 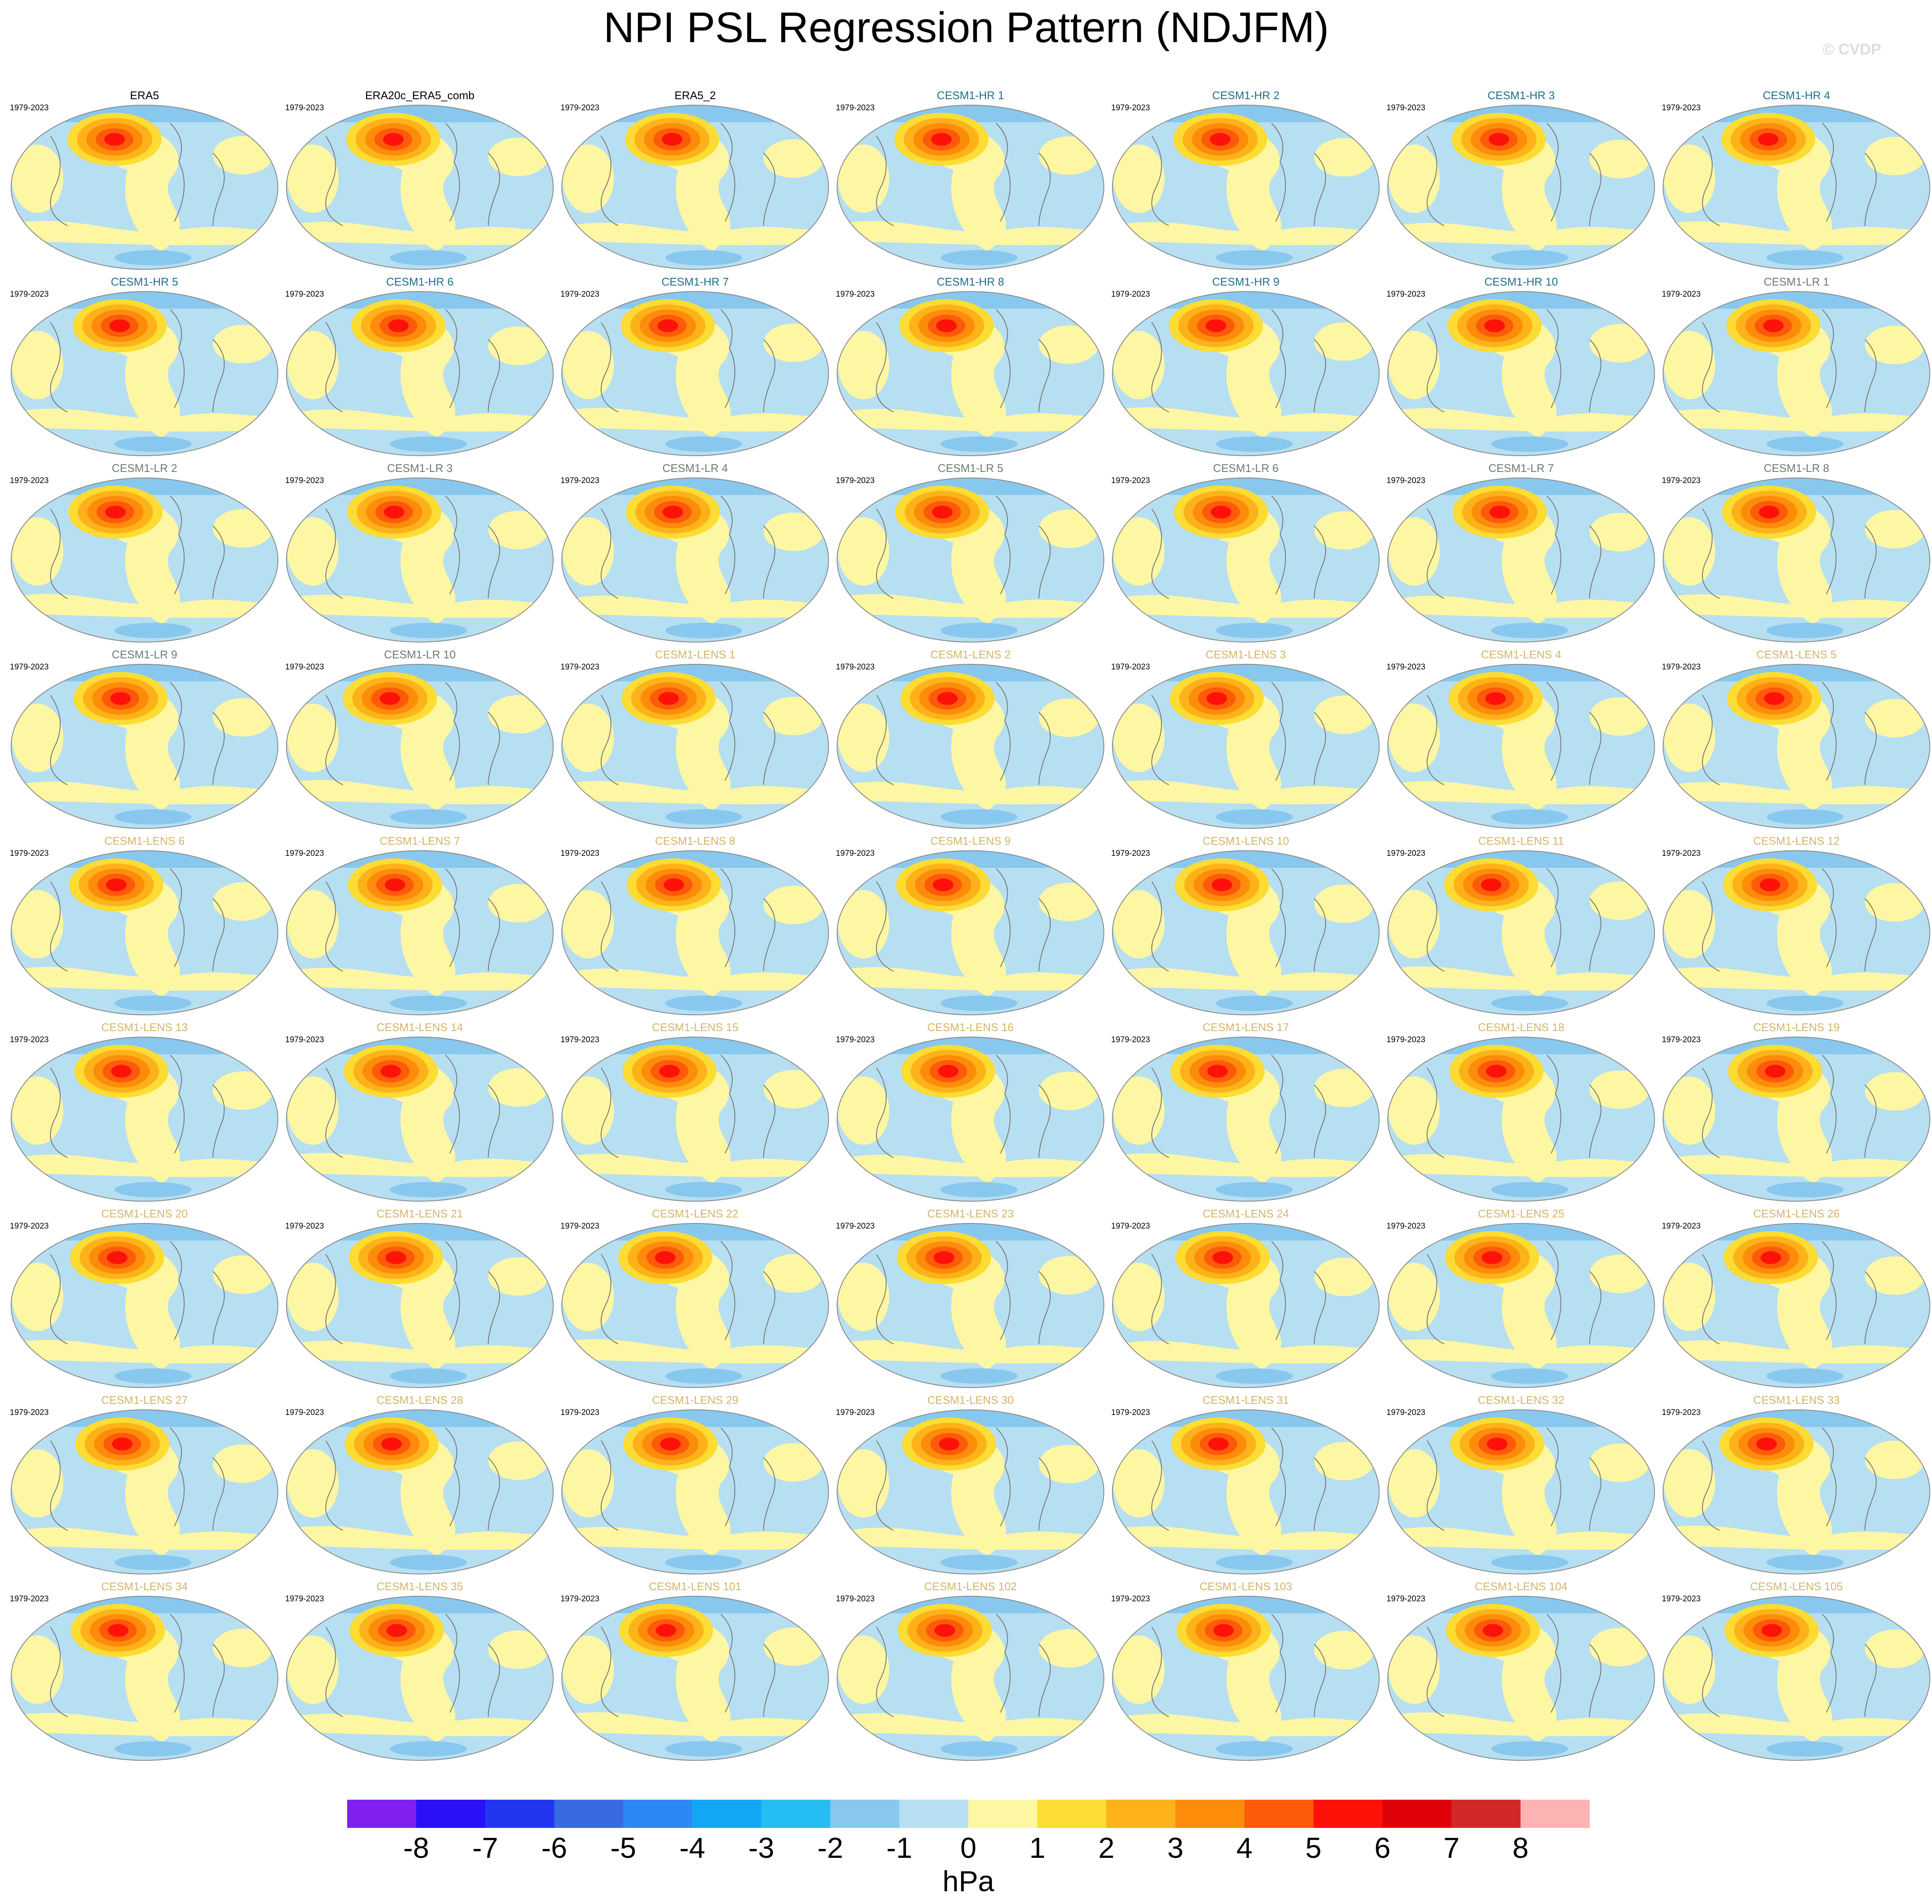 I want to click on map-panel: 1979-2023 CESM1-LENS 17, so click(x=1246, y=1111).